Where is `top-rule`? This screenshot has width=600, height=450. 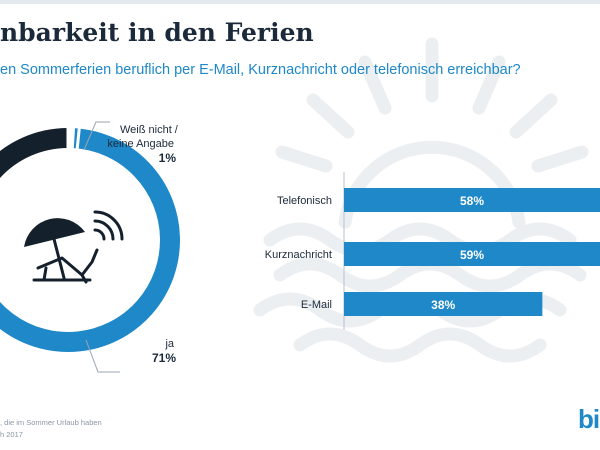
top-rule is located at coordinates (300, 2).